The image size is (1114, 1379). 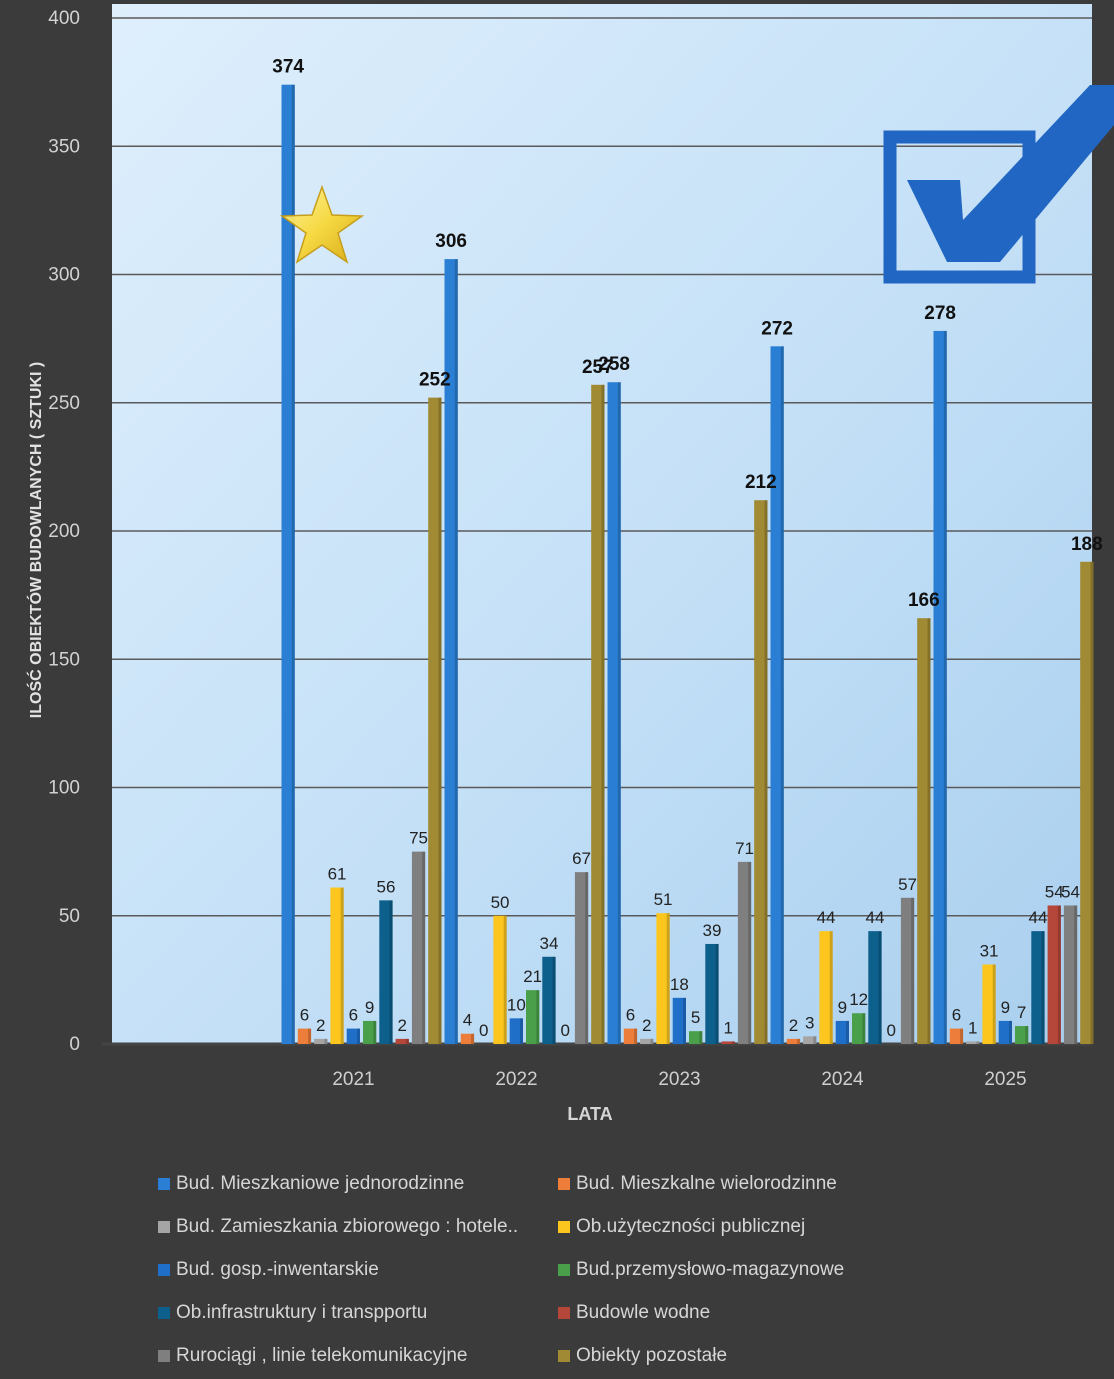 I want to click on legend-label: Bud. gosp.-inwentarskie, so click(x=277, y=1269).